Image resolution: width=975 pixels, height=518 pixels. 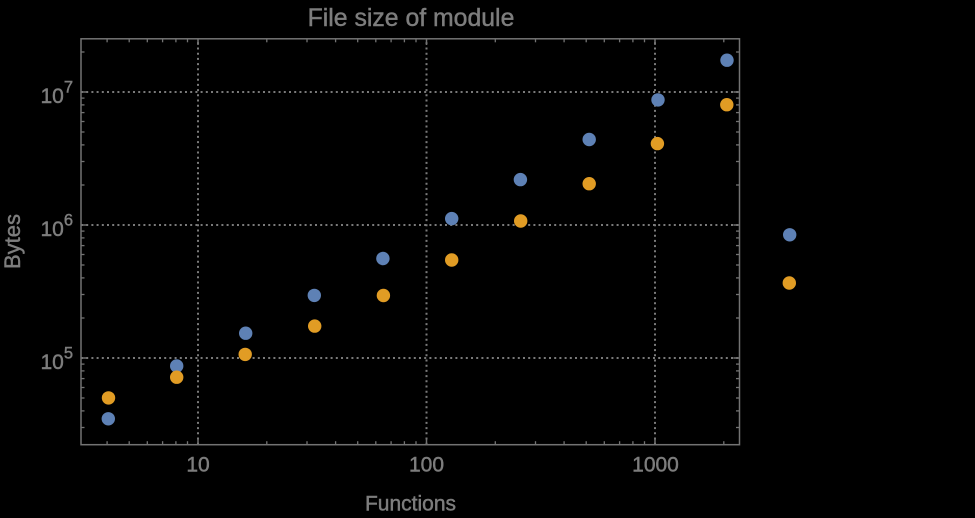 I want to click on svg-text: 1000, so click(x=655, y=464).